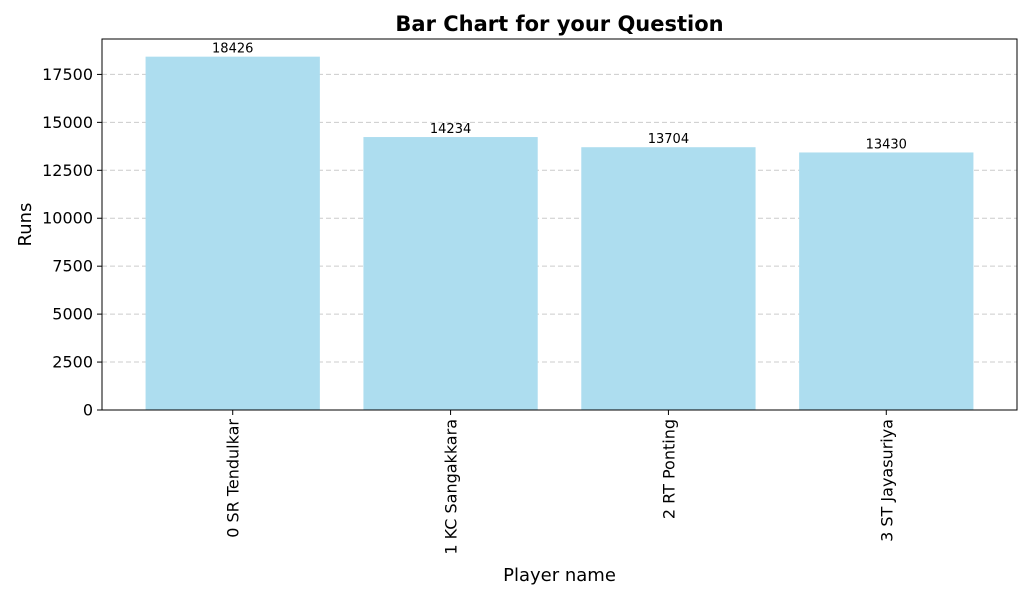 Image resolution: width=1032 pixels, height=600 pixels. What do you see at coordinates (886, 144) in the screenshot?
I see `bar-value-label: 13430` at bounding box center [886, 144].